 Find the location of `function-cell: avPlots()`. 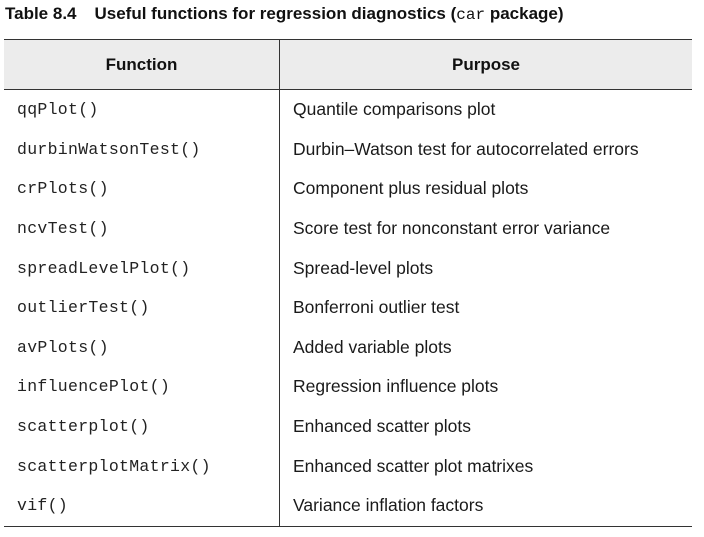

function-cell: avPlots() is located at coordinates (142, 347).